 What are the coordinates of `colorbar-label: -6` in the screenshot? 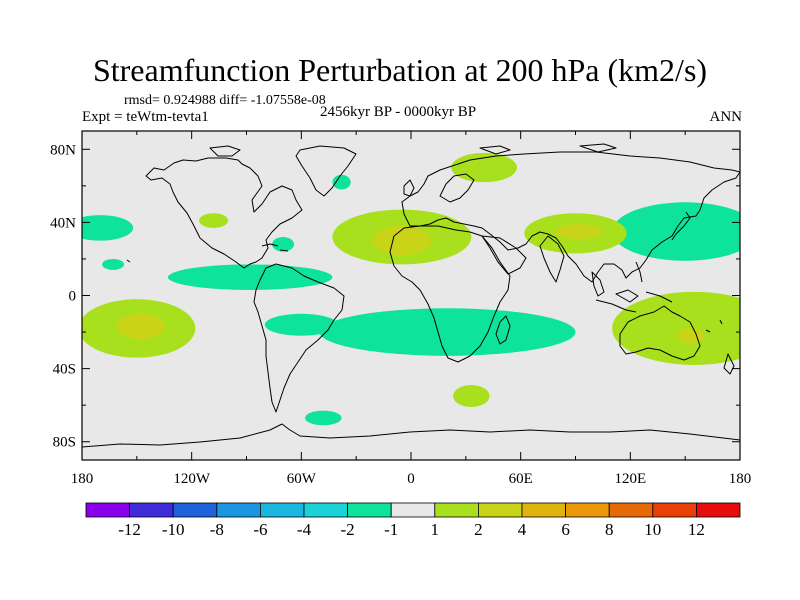 It's located at (260, 529).